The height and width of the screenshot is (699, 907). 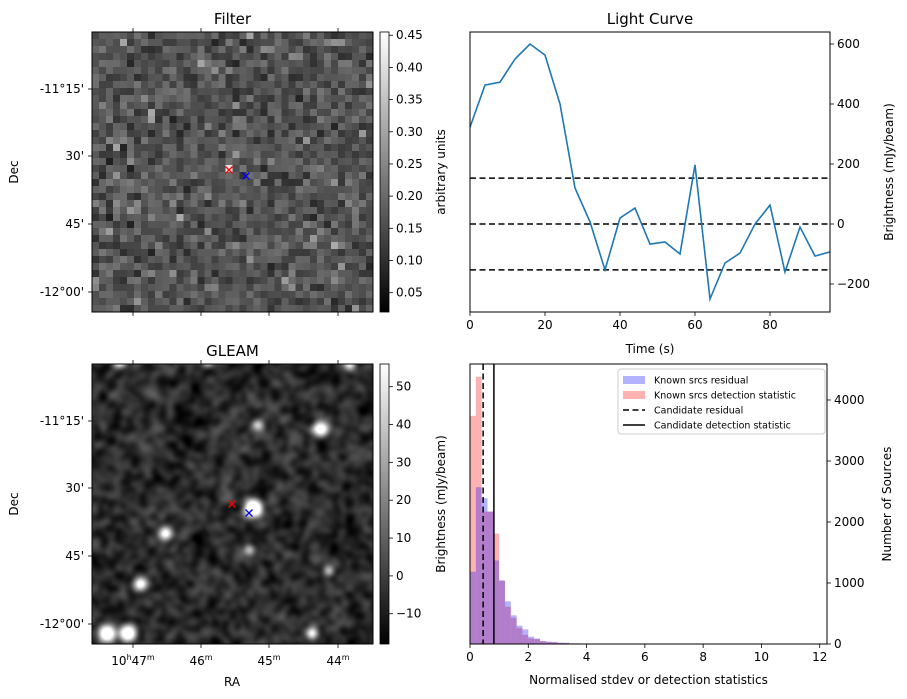 I want to click on gleam-ylabel: Dec, so click(x=14, y=503).